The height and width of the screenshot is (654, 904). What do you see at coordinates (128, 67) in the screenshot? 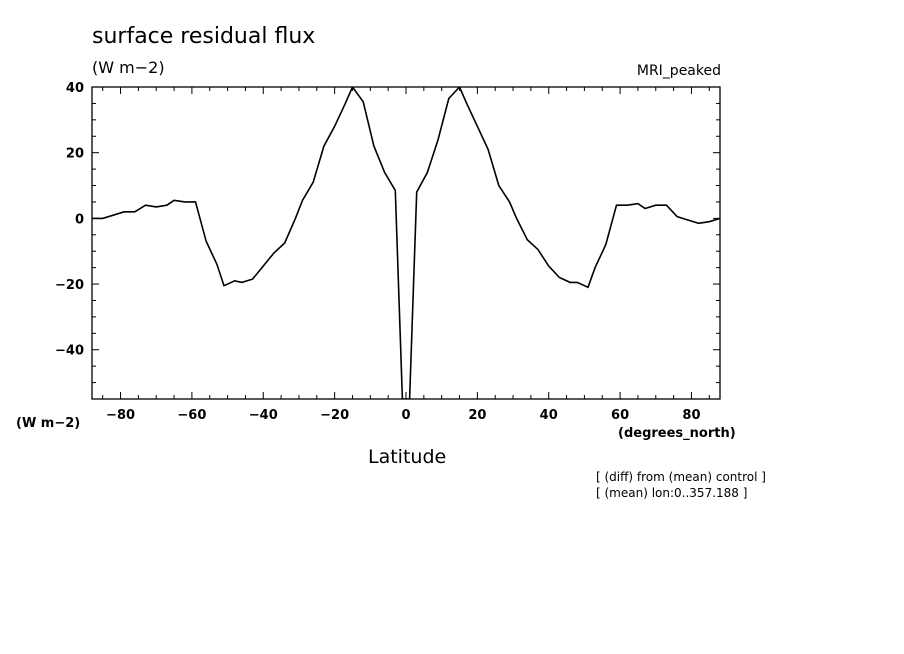
I see `chart-units: (W m−2)` at bounding box center [128, 67].